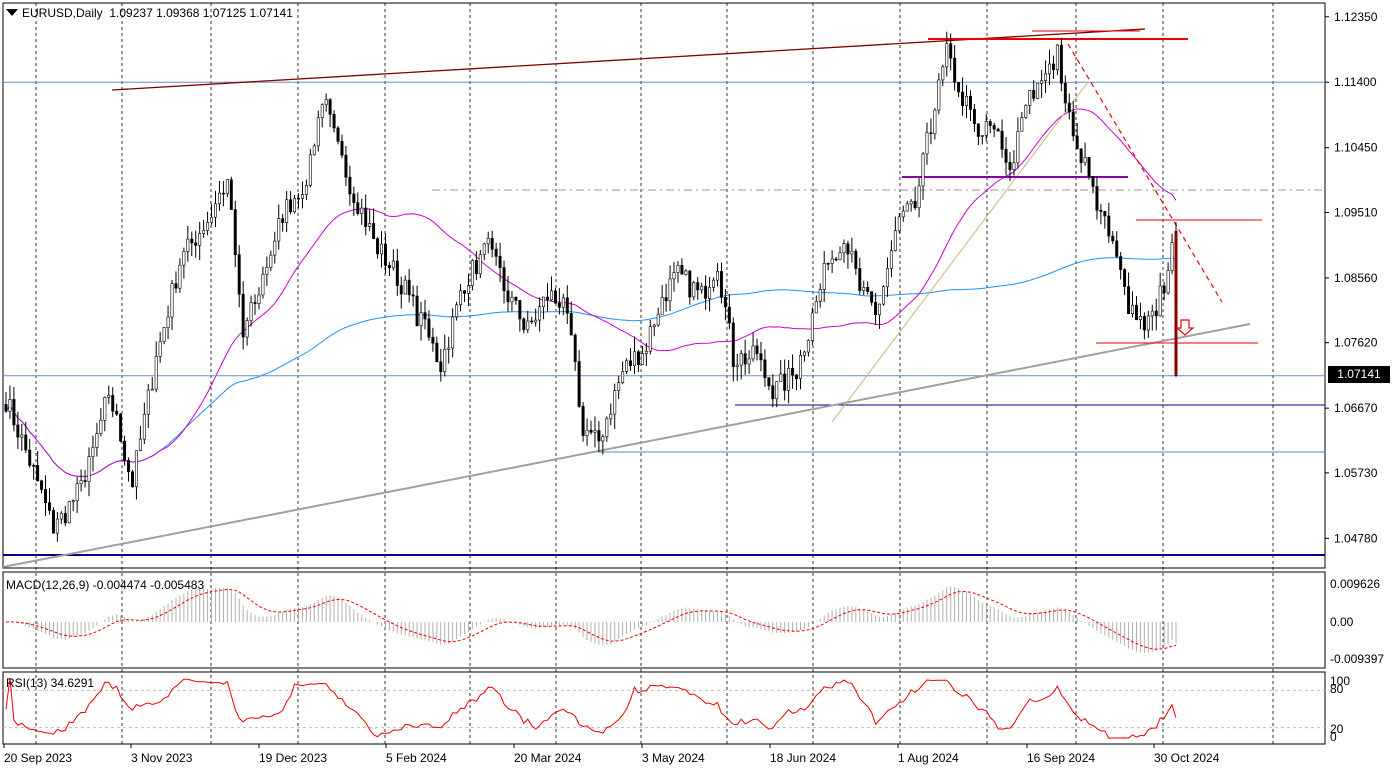  Describe the element at coordinates (1333, 737) in the screenshot. I see `rsi-tick-label: 0` at that location.